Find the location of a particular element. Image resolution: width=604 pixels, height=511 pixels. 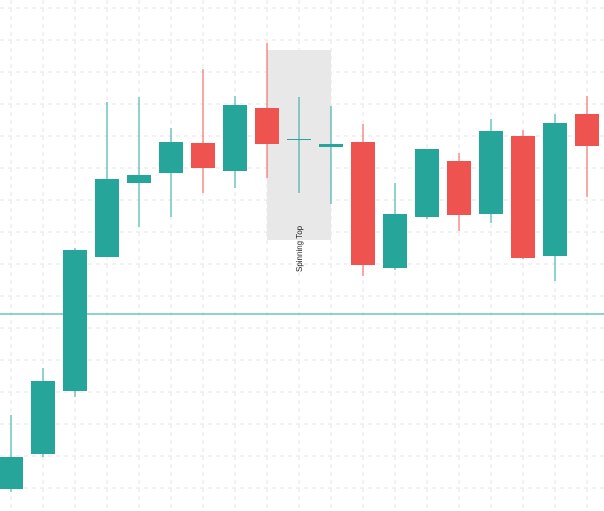

annotation-label: Spinning Top is located at coordinates (299, 248).